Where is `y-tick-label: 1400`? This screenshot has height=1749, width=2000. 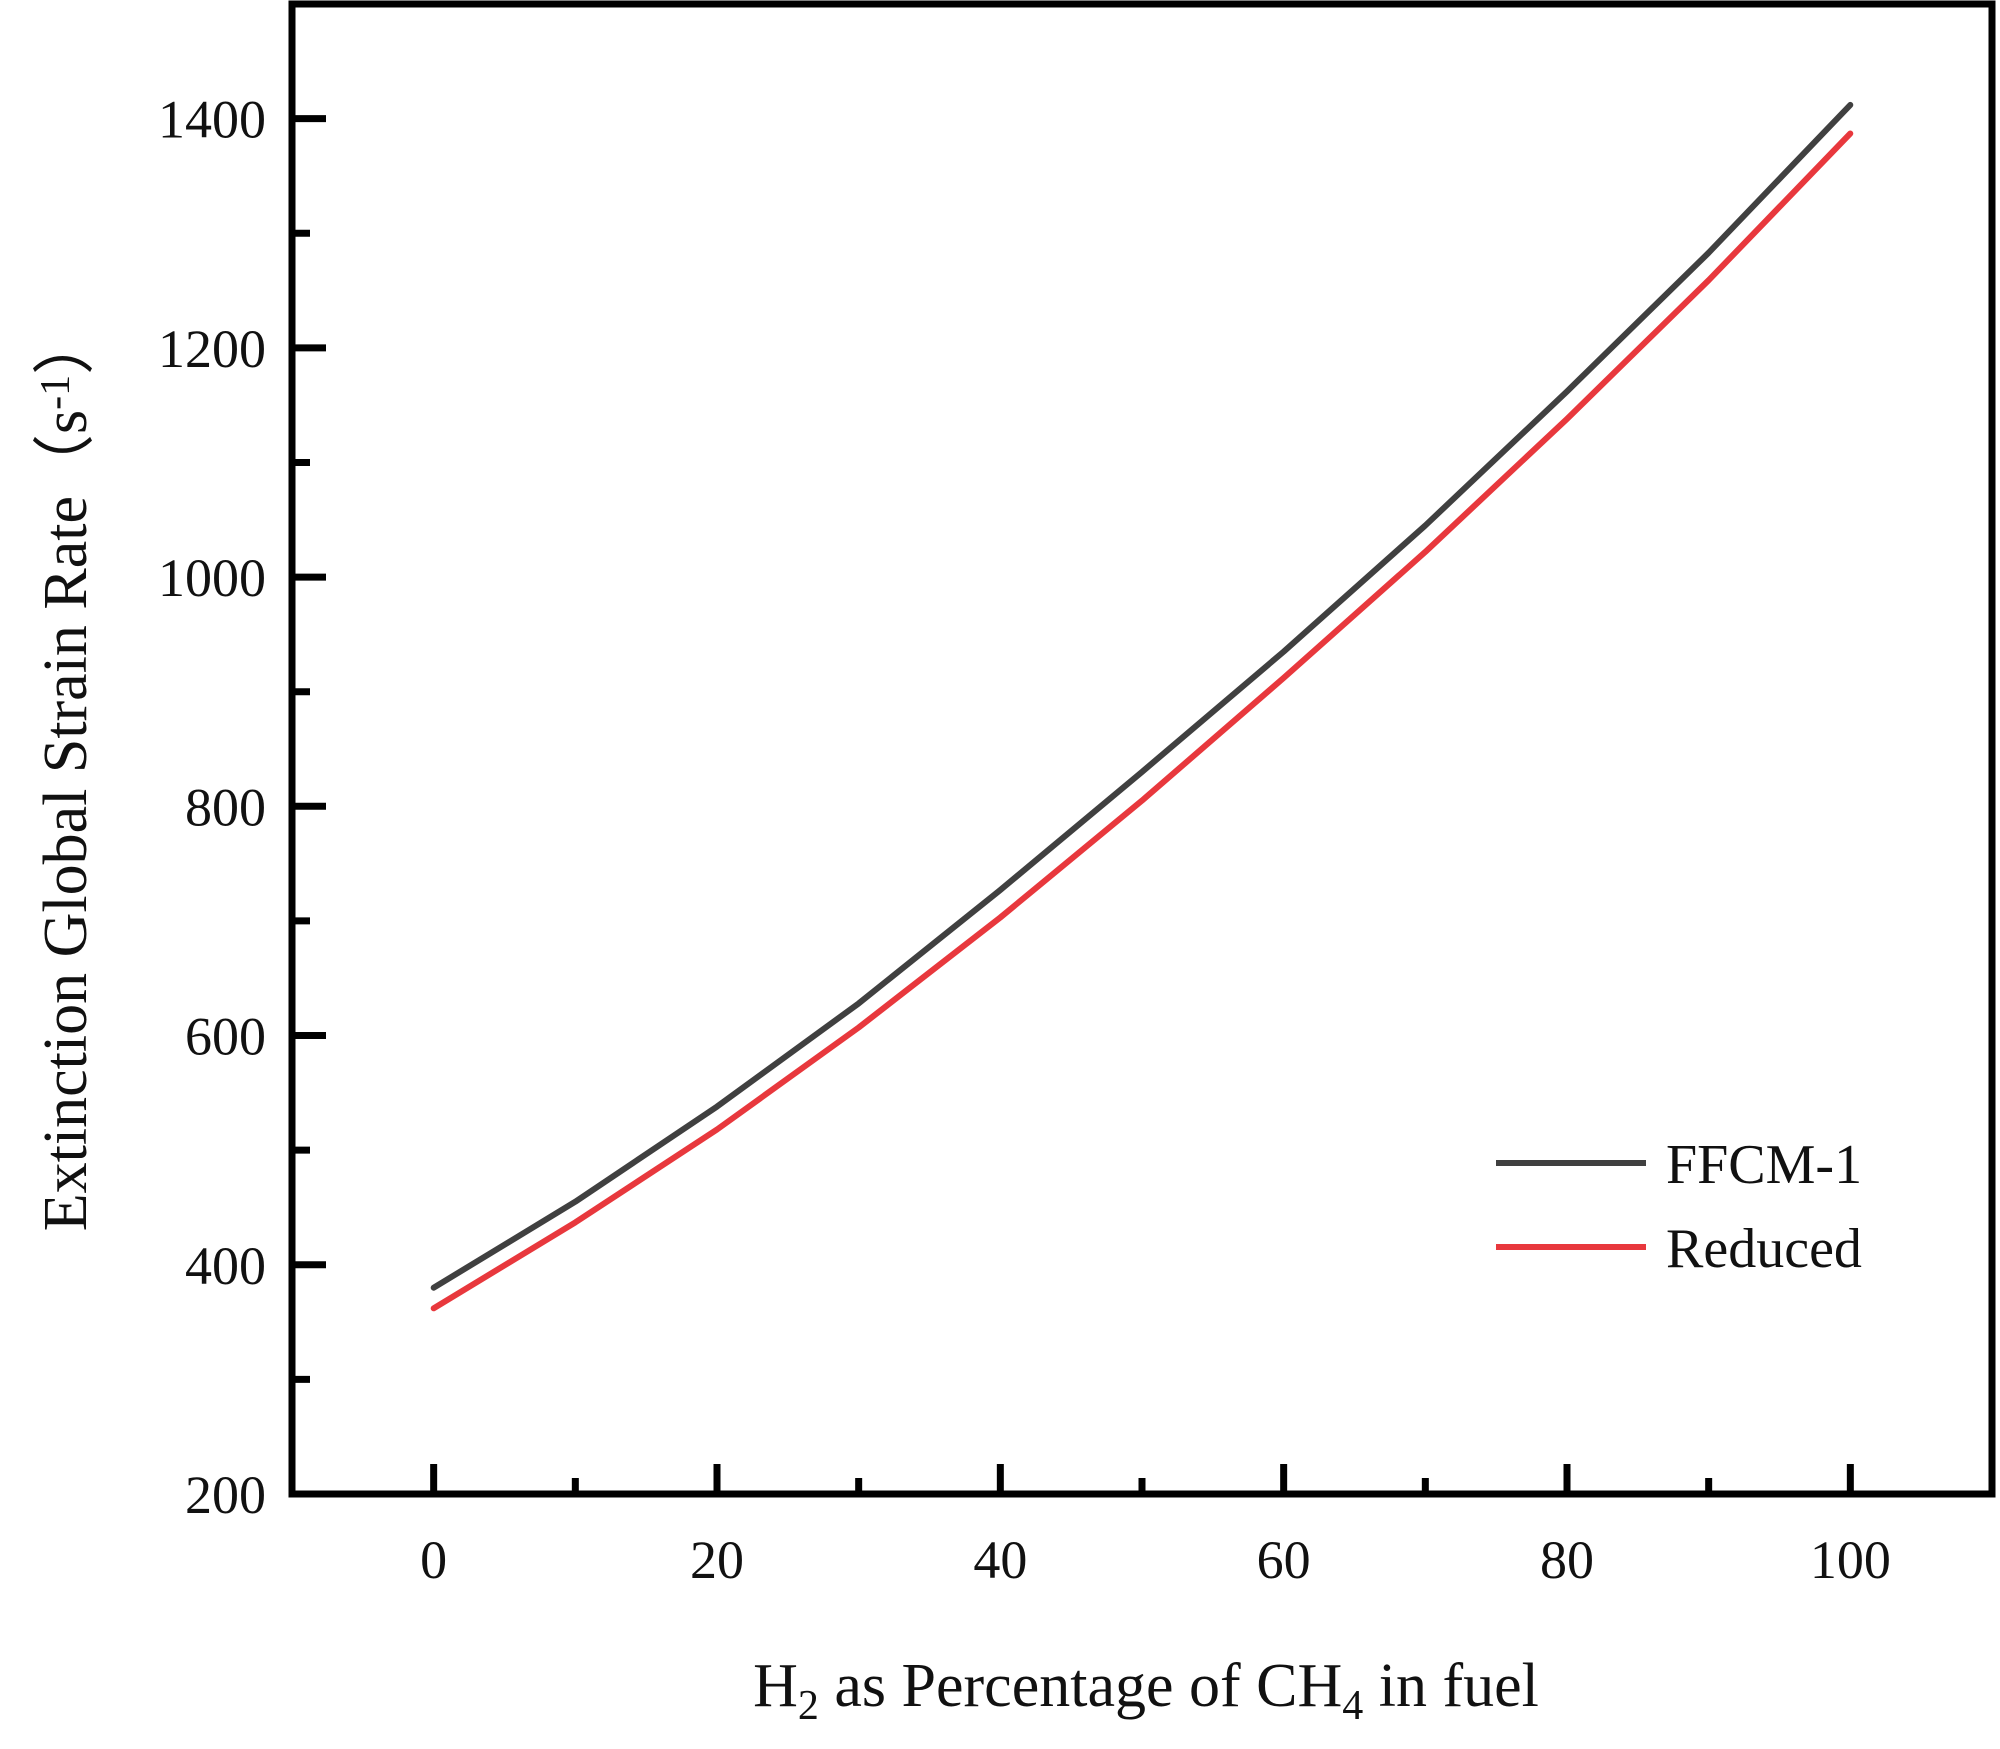 y-tick-label: 1400 is located at coordinates (212, 120).